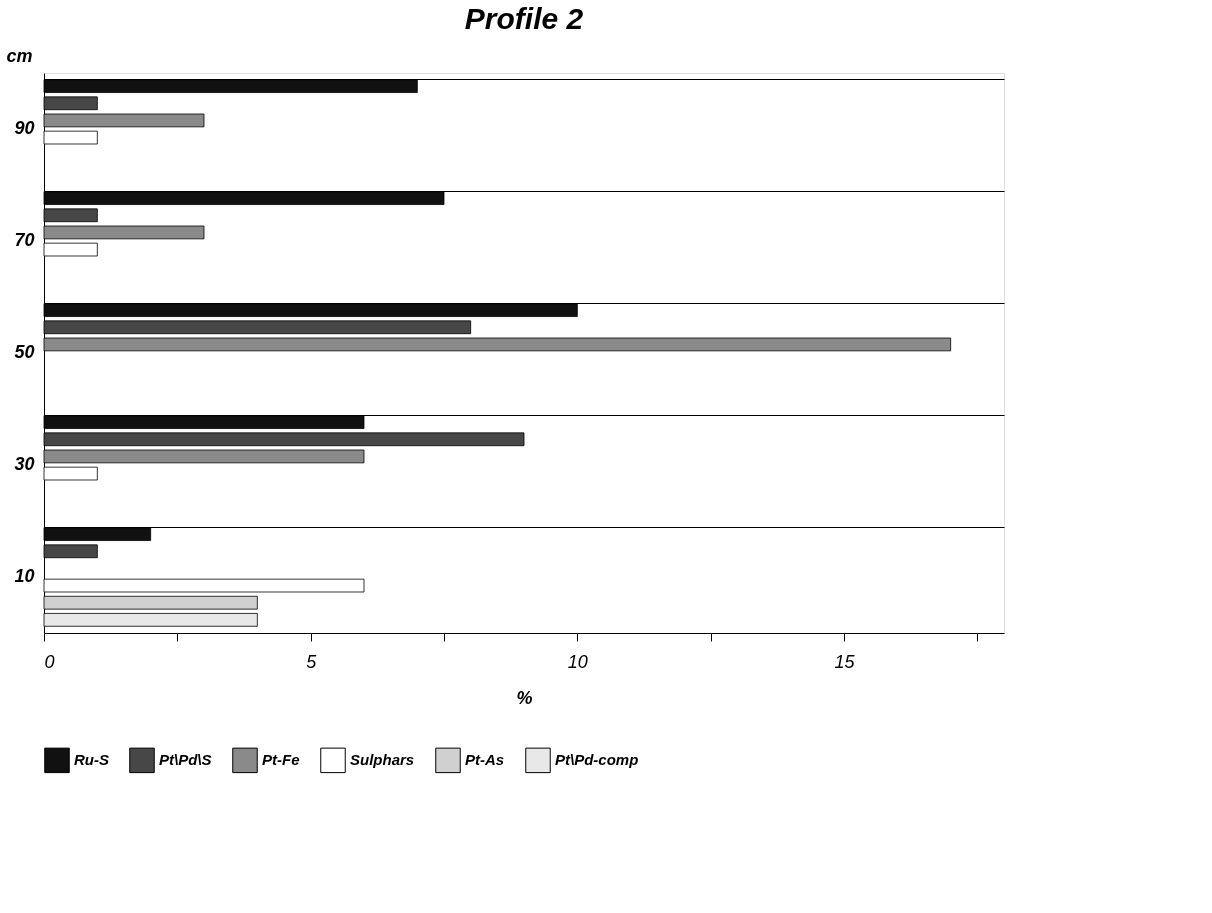  Describe the element at coordinates (382, 760) in the screenshot. I see `legend-label: Sulphars` at that location.